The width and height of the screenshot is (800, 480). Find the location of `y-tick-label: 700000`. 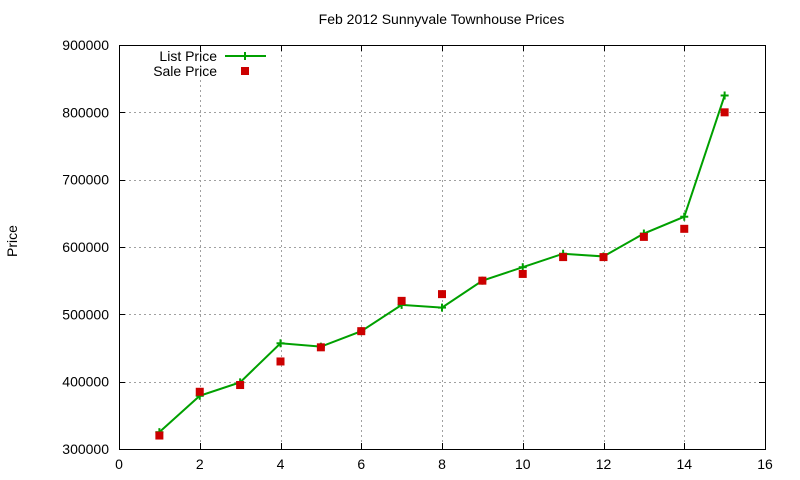

y-tick-label: 700000 is located at coordinates (85, 180).